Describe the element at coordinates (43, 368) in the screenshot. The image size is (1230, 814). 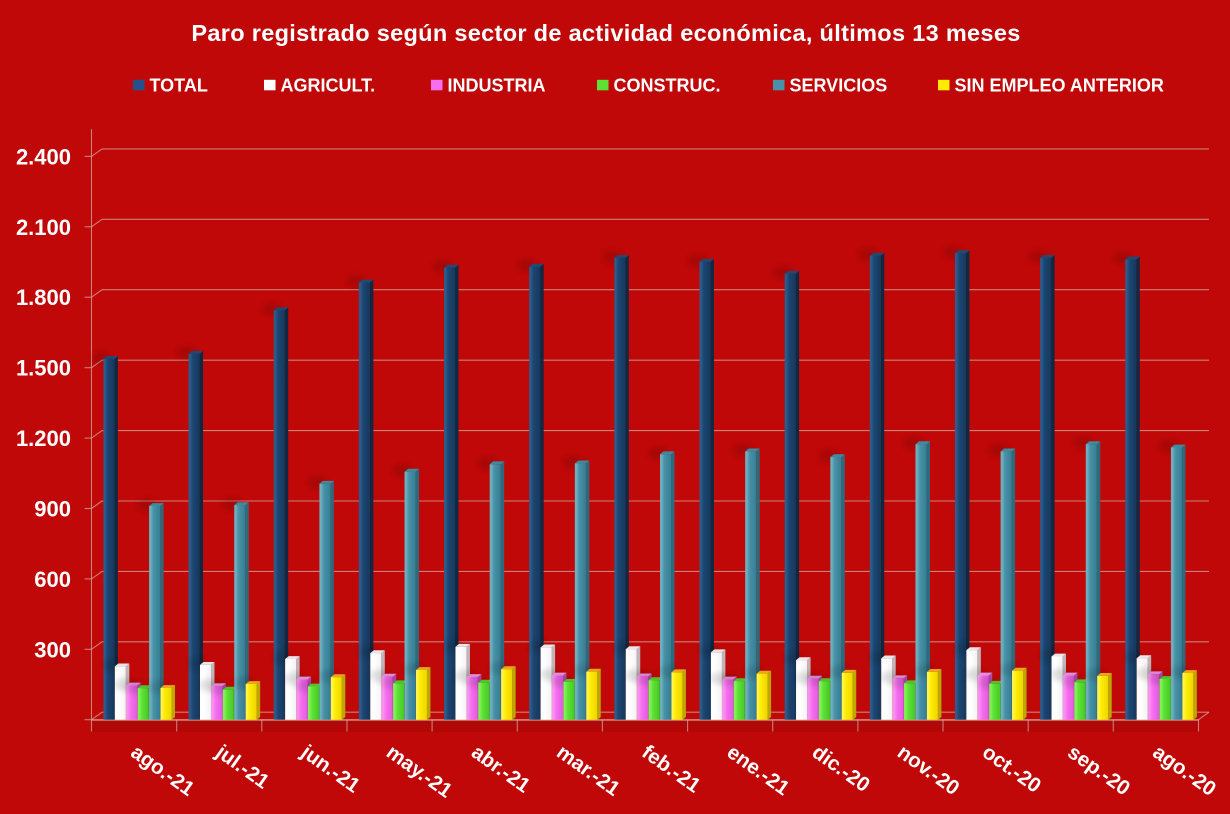
I see `svg-text: 1.500` at that location.